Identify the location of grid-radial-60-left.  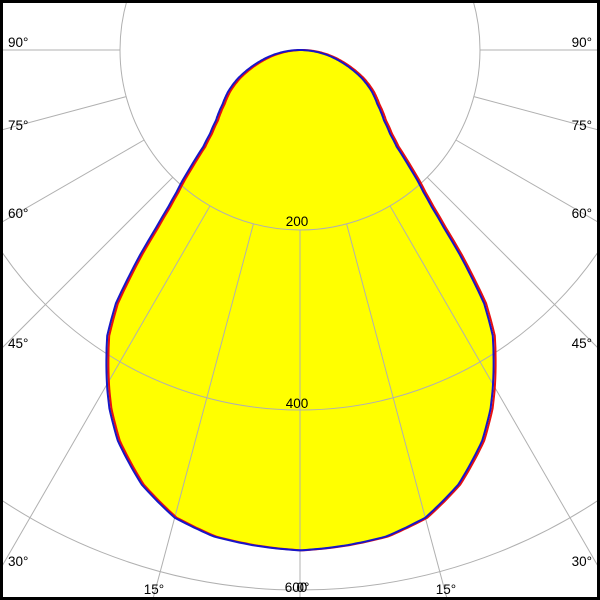
(72, 181).